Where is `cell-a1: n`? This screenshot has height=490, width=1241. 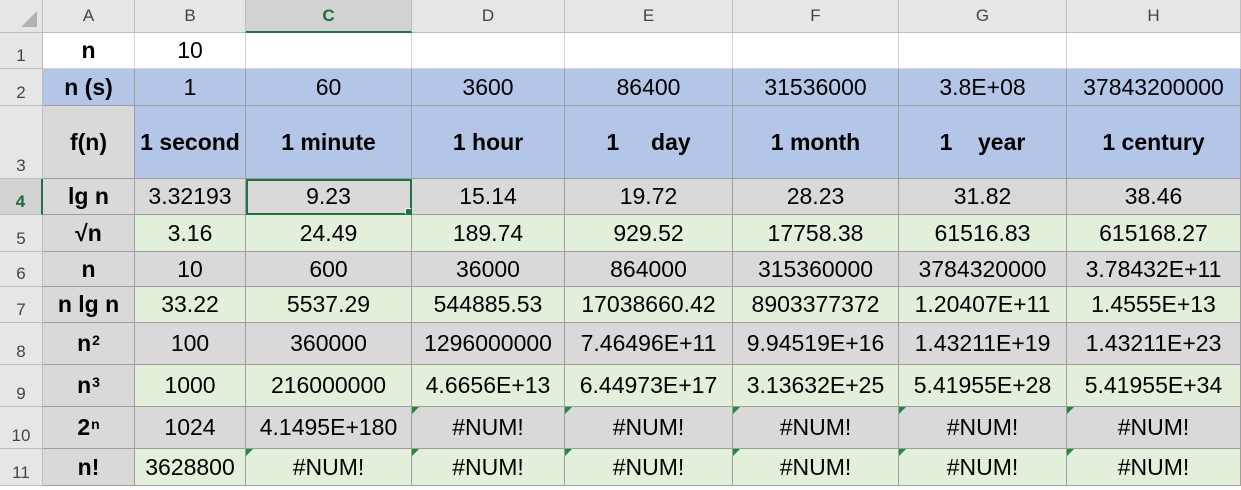
cell-a1: n is located at coordinates (89, 51).